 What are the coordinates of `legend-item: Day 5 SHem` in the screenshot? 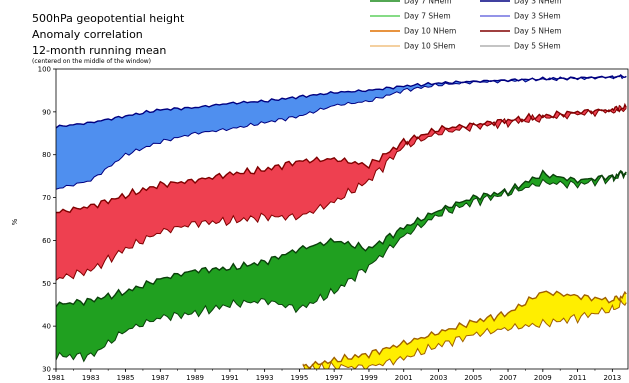 It's located at (520, 46).